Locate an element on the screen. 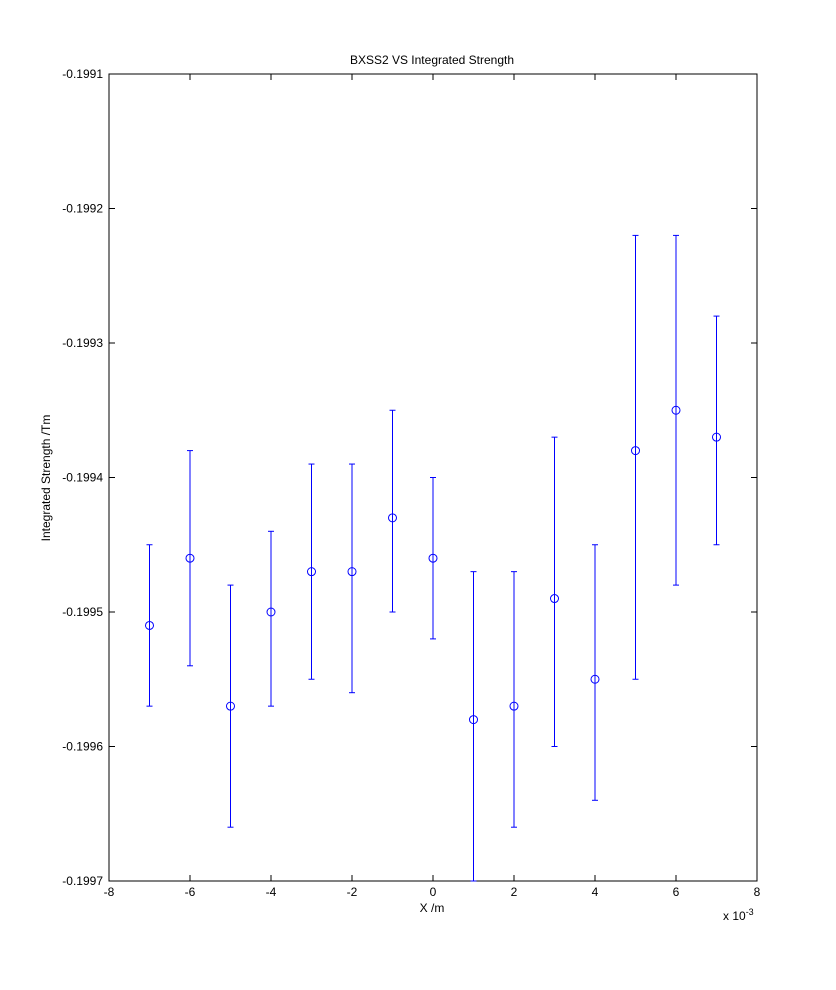 This screenshot has height=990, width=836. x-tick-label: -4 is located at coordinates (271, 892).